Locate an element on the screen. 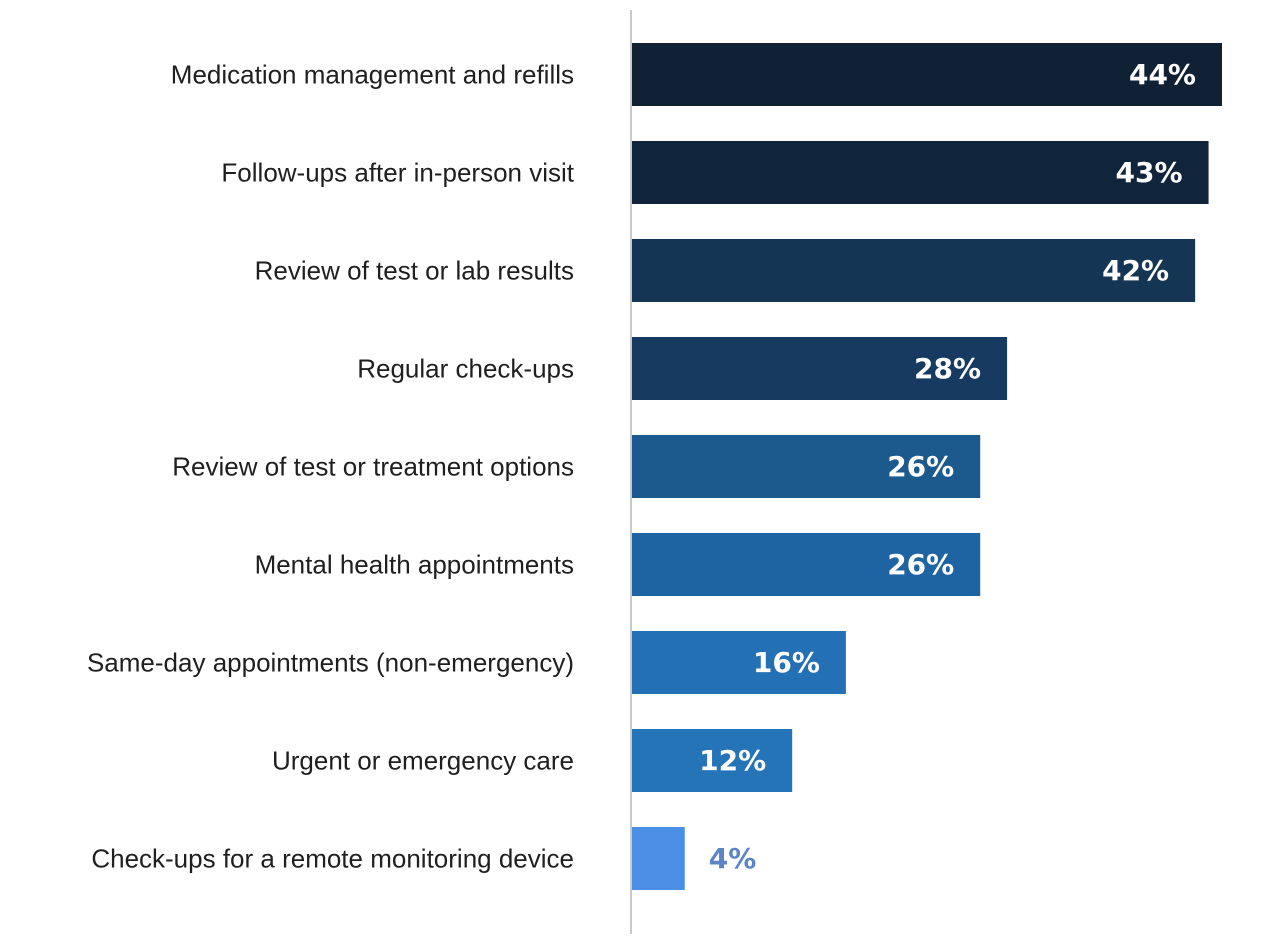  value-label-check-ups-for-a-remote-monitoring-device: 4% is located at coordinates (733, 858).